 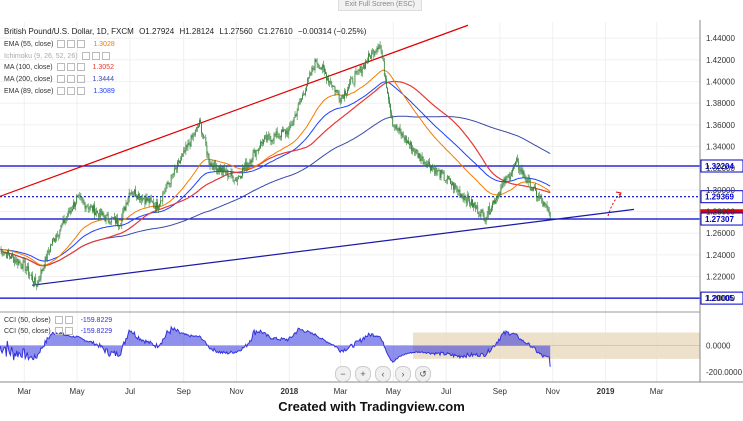 I want to click on scroll-left-button: ‹, so click(x=383, y=374).